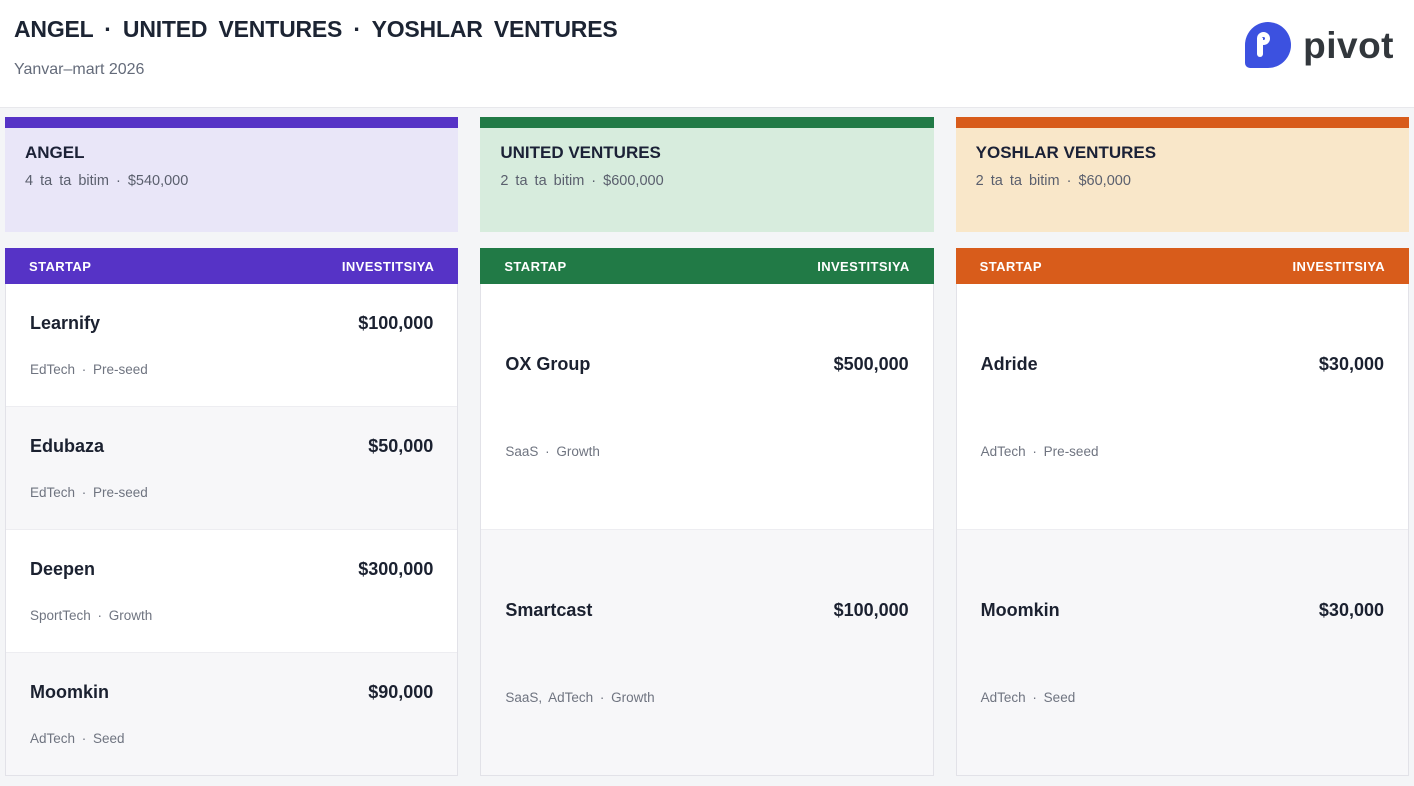 The image size is (1414, 786). What do you see at coordinates (1182, 406) in the screenshot?
I see `table-row: Adride $30,000 AdTech · Pre-seed` at bounding box center [1182, 406].